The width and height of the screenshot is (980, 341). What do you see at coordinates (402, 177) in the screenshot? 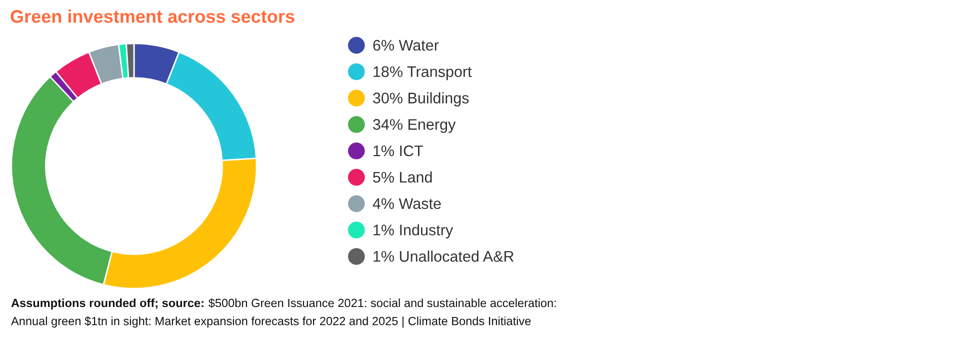
I see `legend-label: 5% Land` at bounding box center [402, 177].